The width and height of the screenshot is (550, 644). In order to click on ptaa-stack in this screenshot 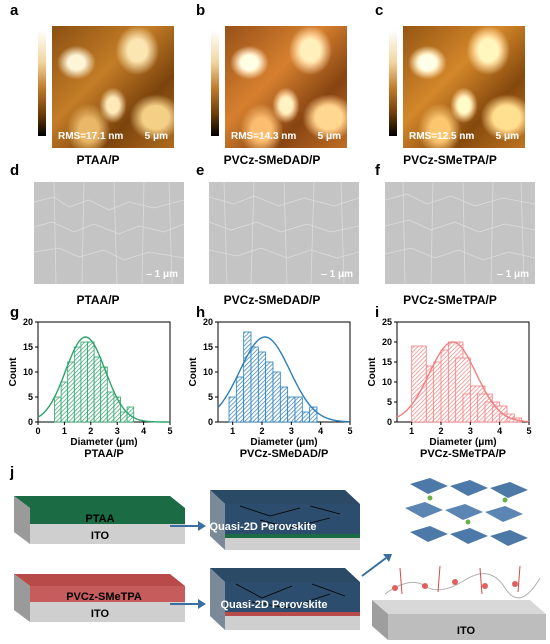, I will do `click(99, 520)`.